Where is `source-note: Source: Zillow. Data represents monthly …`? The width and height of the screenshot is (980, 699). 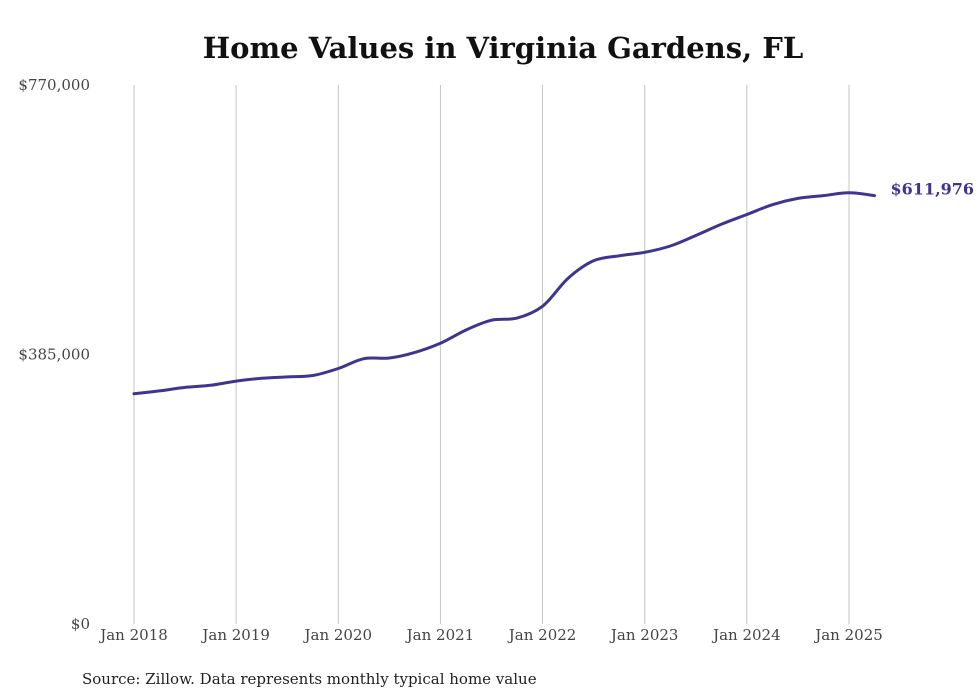
source-note: Source: Zillow. Data represents monthly … is located at coordinates (309, 679).